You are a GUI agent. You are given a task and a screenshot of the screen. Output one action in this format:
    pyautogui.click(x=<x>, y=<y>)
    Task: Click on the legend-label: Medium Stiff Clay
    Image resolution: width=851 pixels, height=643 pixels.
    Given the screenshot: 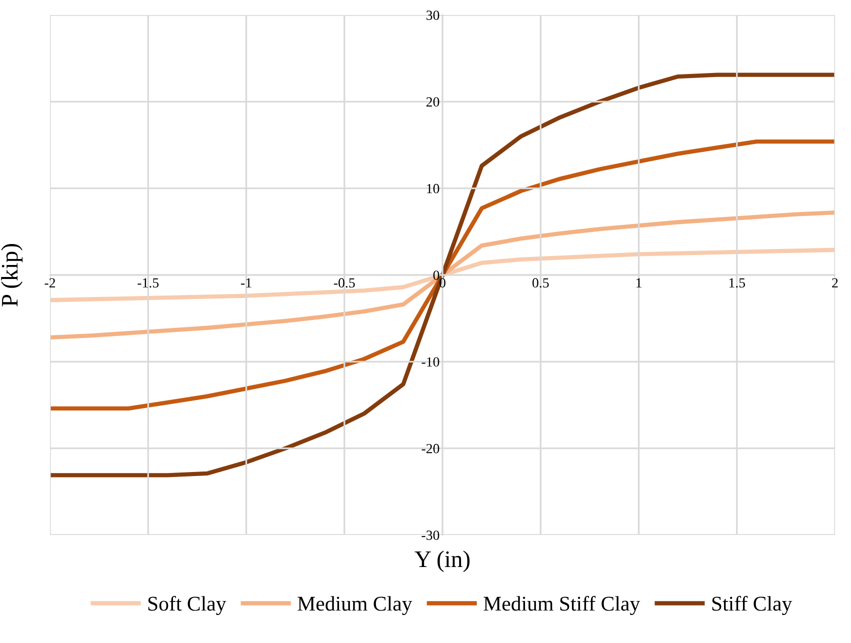 What is the action you would take?
    pyautogui.click(x=562, y=606)
    